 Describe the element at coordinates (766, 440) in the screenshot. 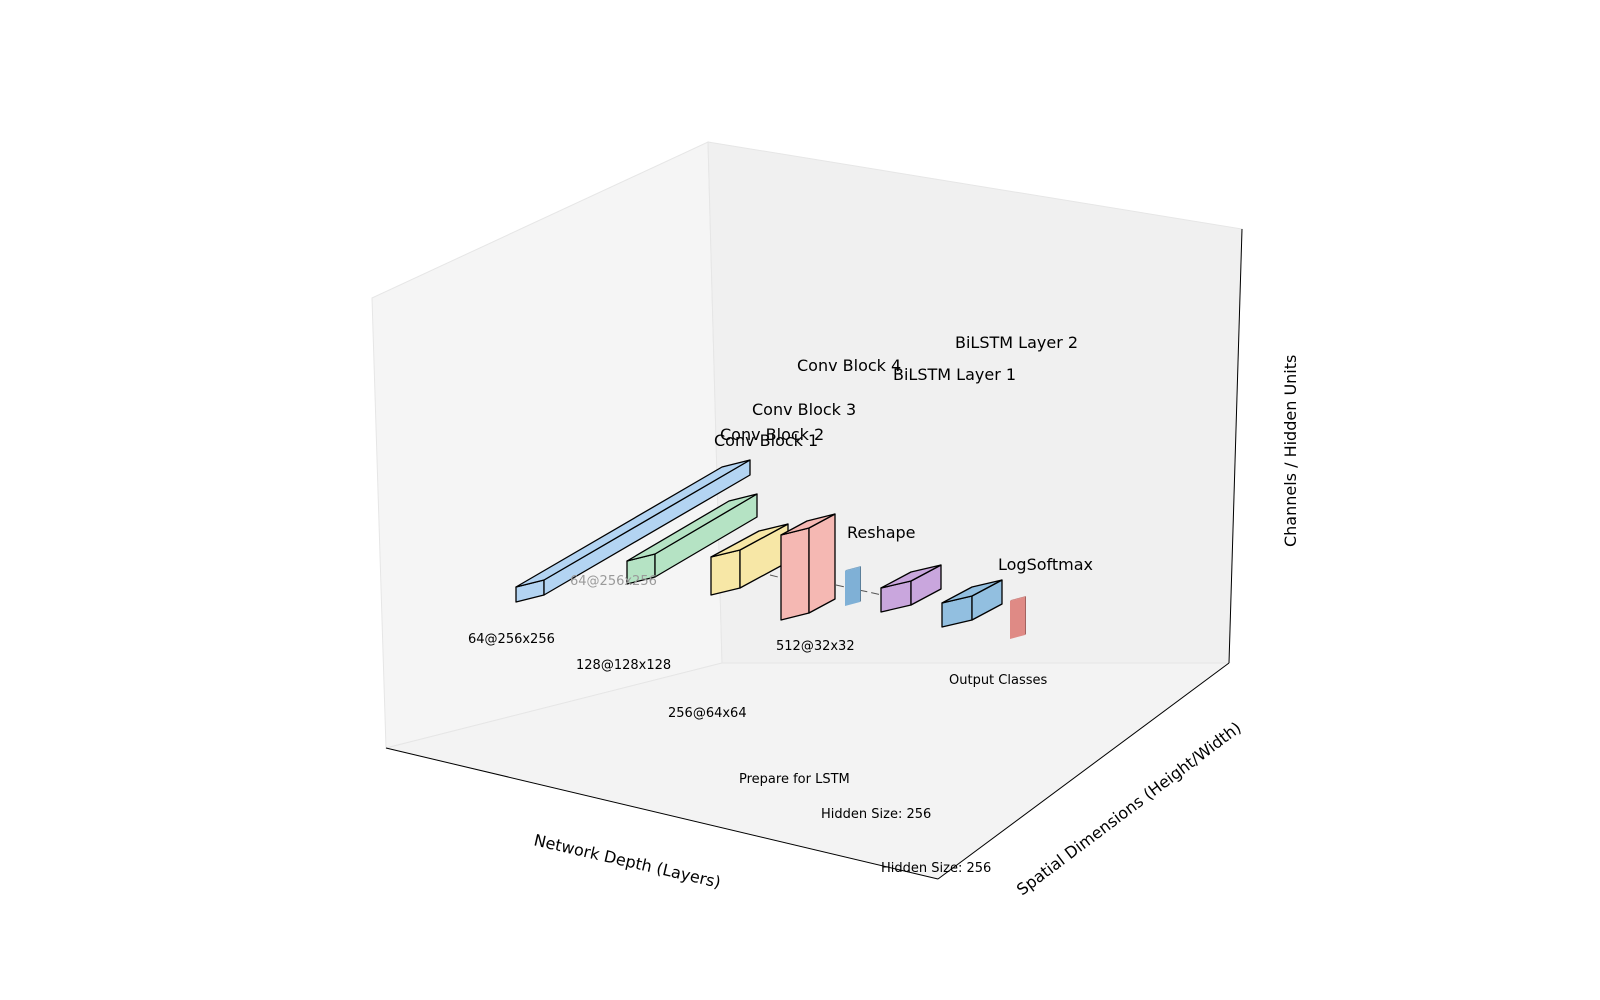

I see `layer-title-conv1: Conv Block 1` at that location.